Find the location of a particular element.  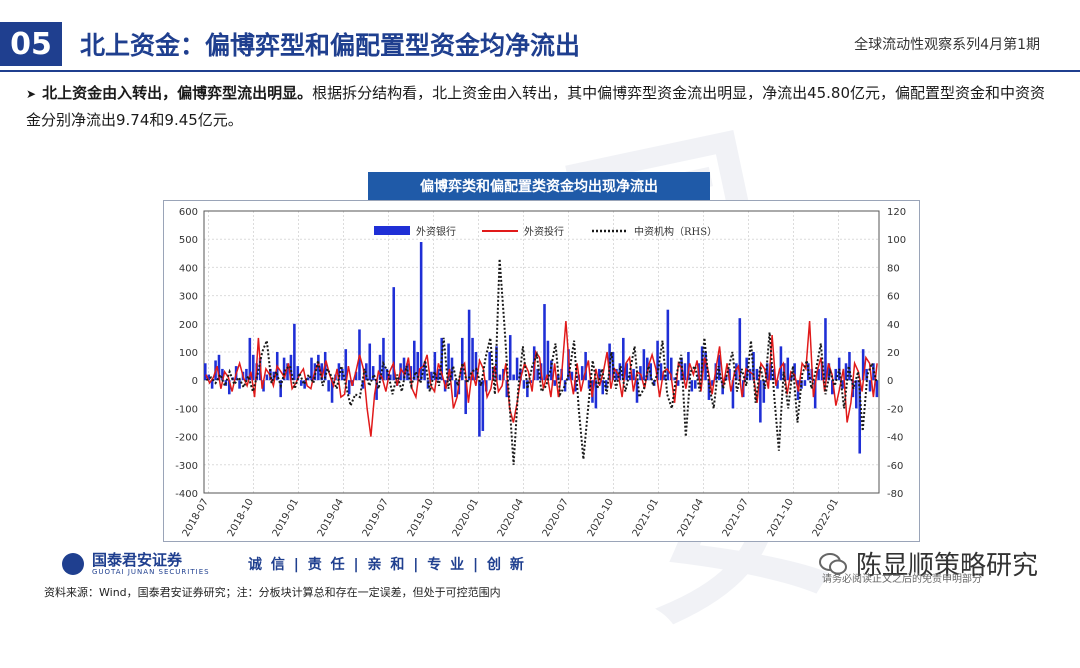

x-tick-label: 2019-07 is located at coordinates (376, 518).